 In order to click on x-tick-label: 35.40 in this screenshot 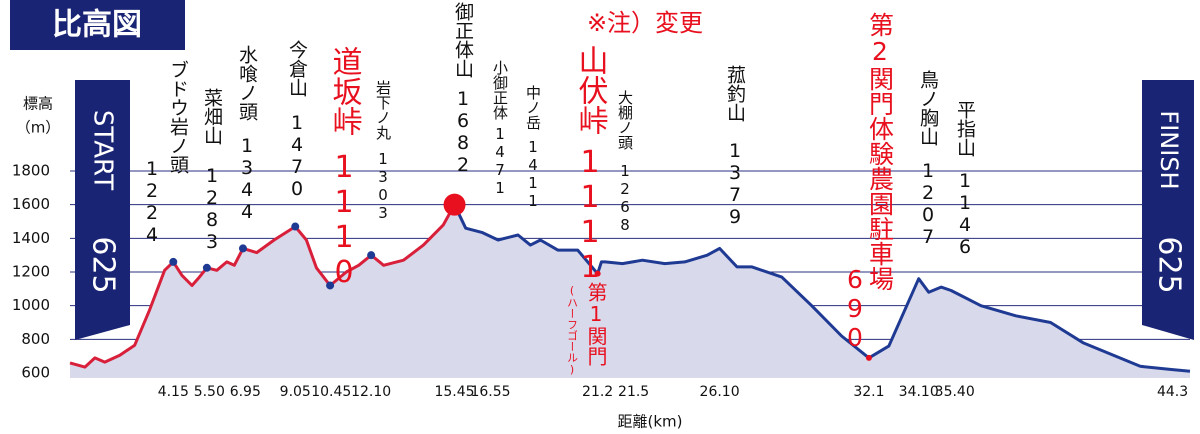, I will do `click(955, 392)`.